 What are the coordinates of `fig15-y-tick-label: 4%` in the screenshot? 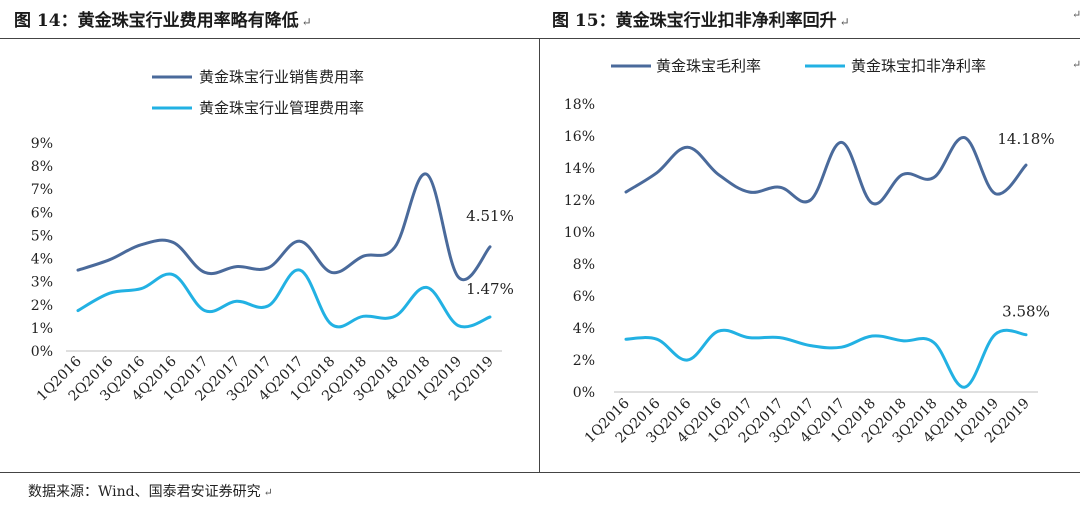 It's located at (584, 329).